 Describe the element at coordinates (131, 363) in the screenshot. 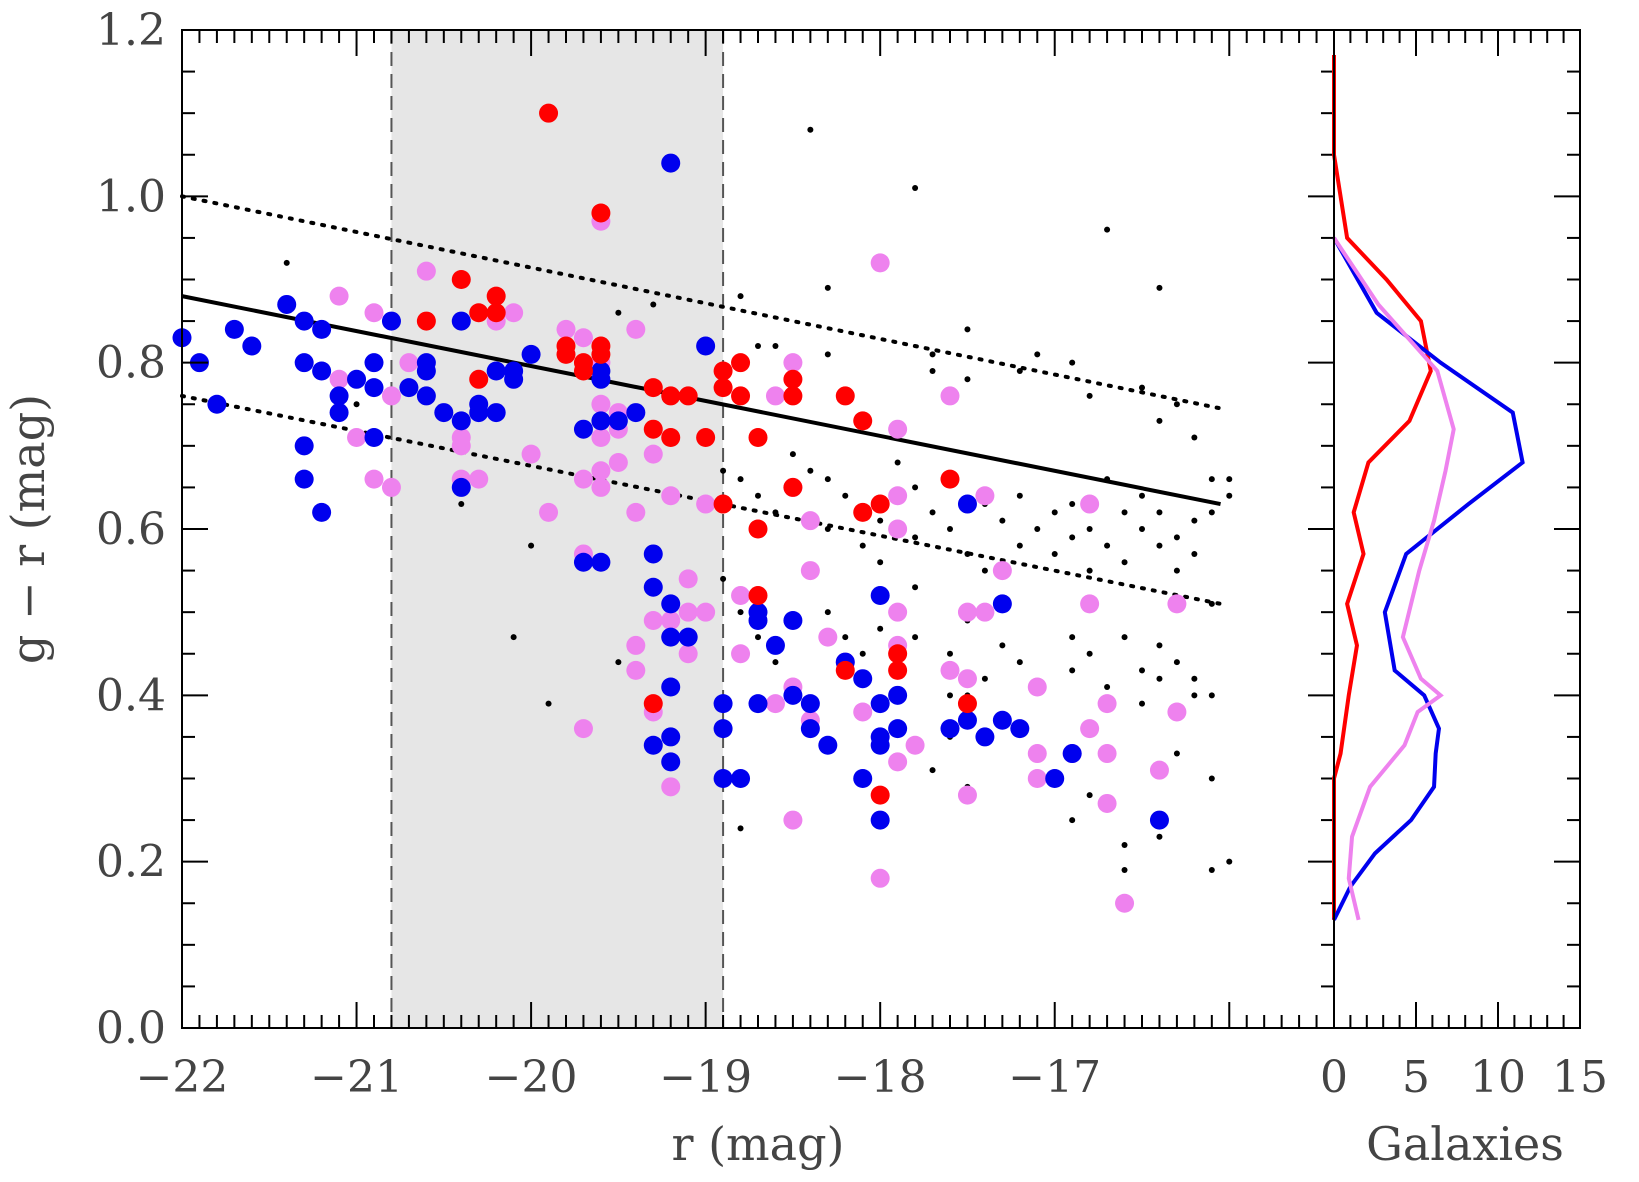

I see `y-tick-label: 0.8` at that location.